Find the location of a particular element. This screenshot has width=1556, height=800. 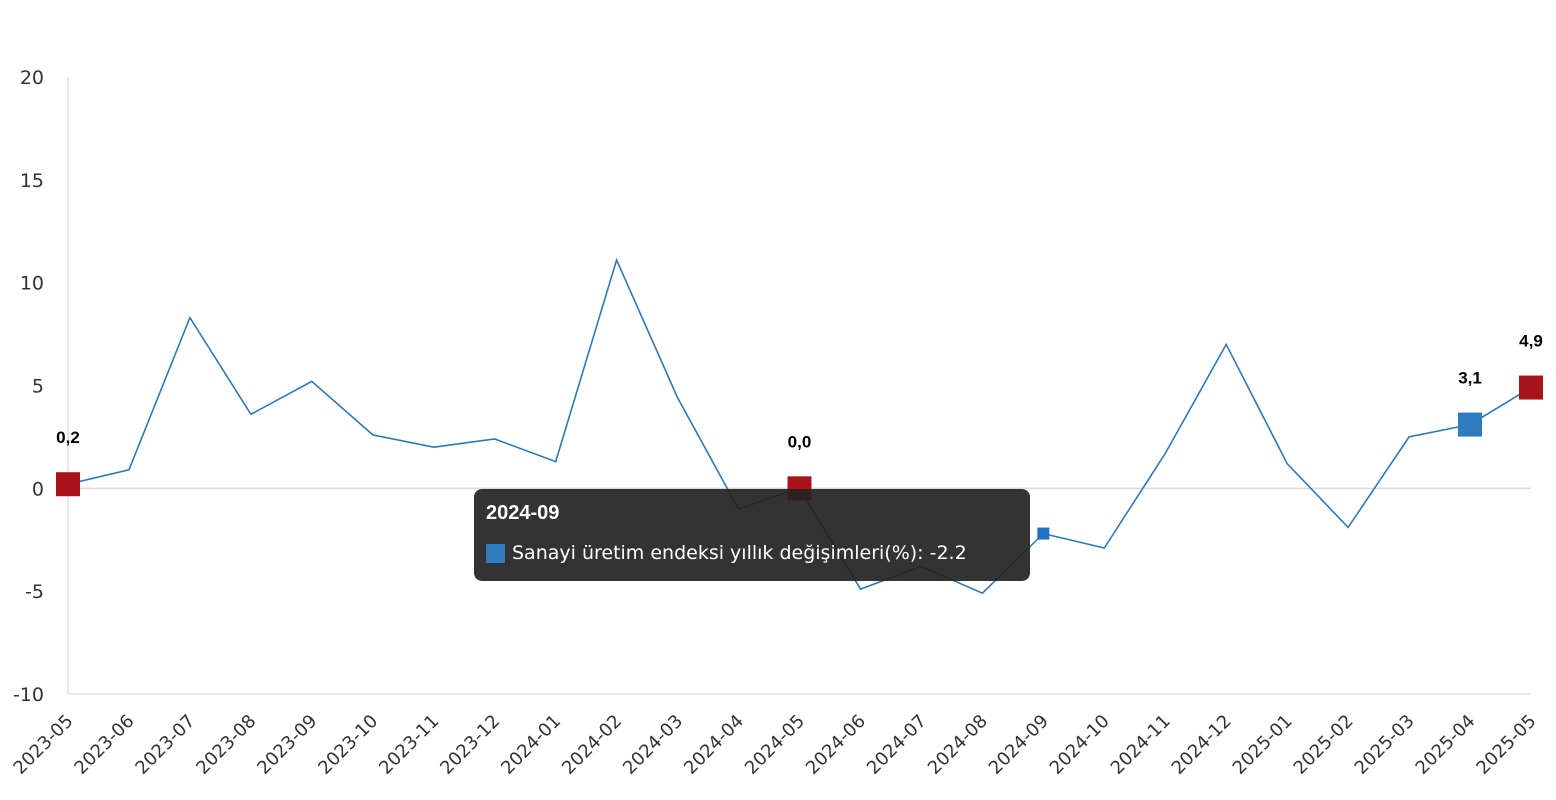

x-tick-label: 2024-08 is located at coordinates (958, 745).